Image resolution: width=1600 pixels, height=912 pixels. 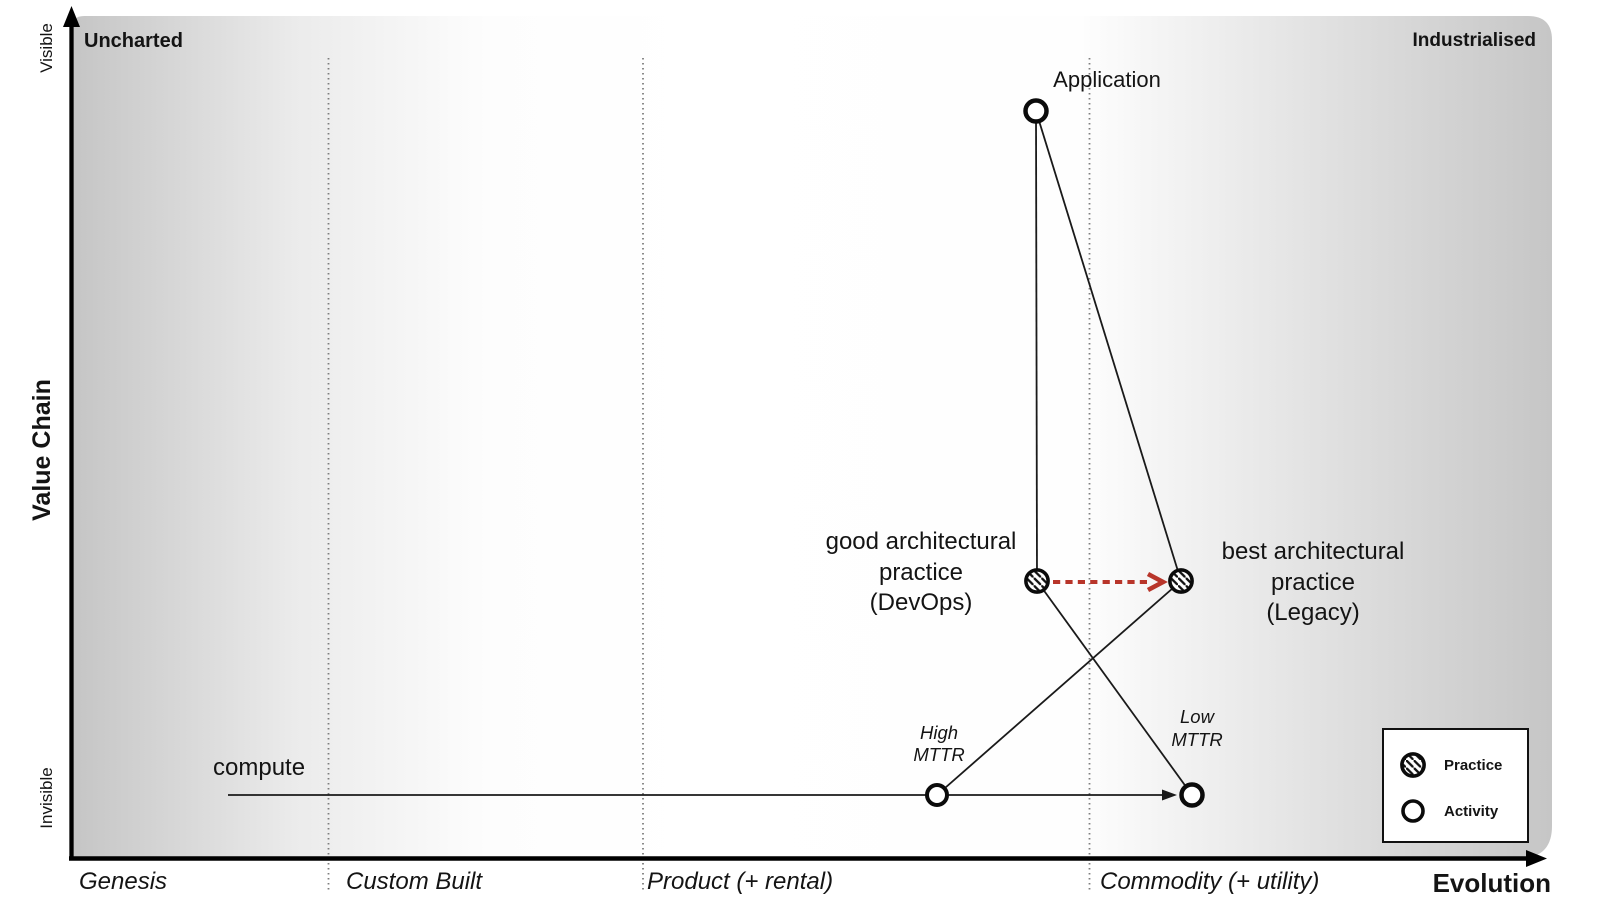 I want to click on svg-text: Practice, so click(x=1473, y=765).